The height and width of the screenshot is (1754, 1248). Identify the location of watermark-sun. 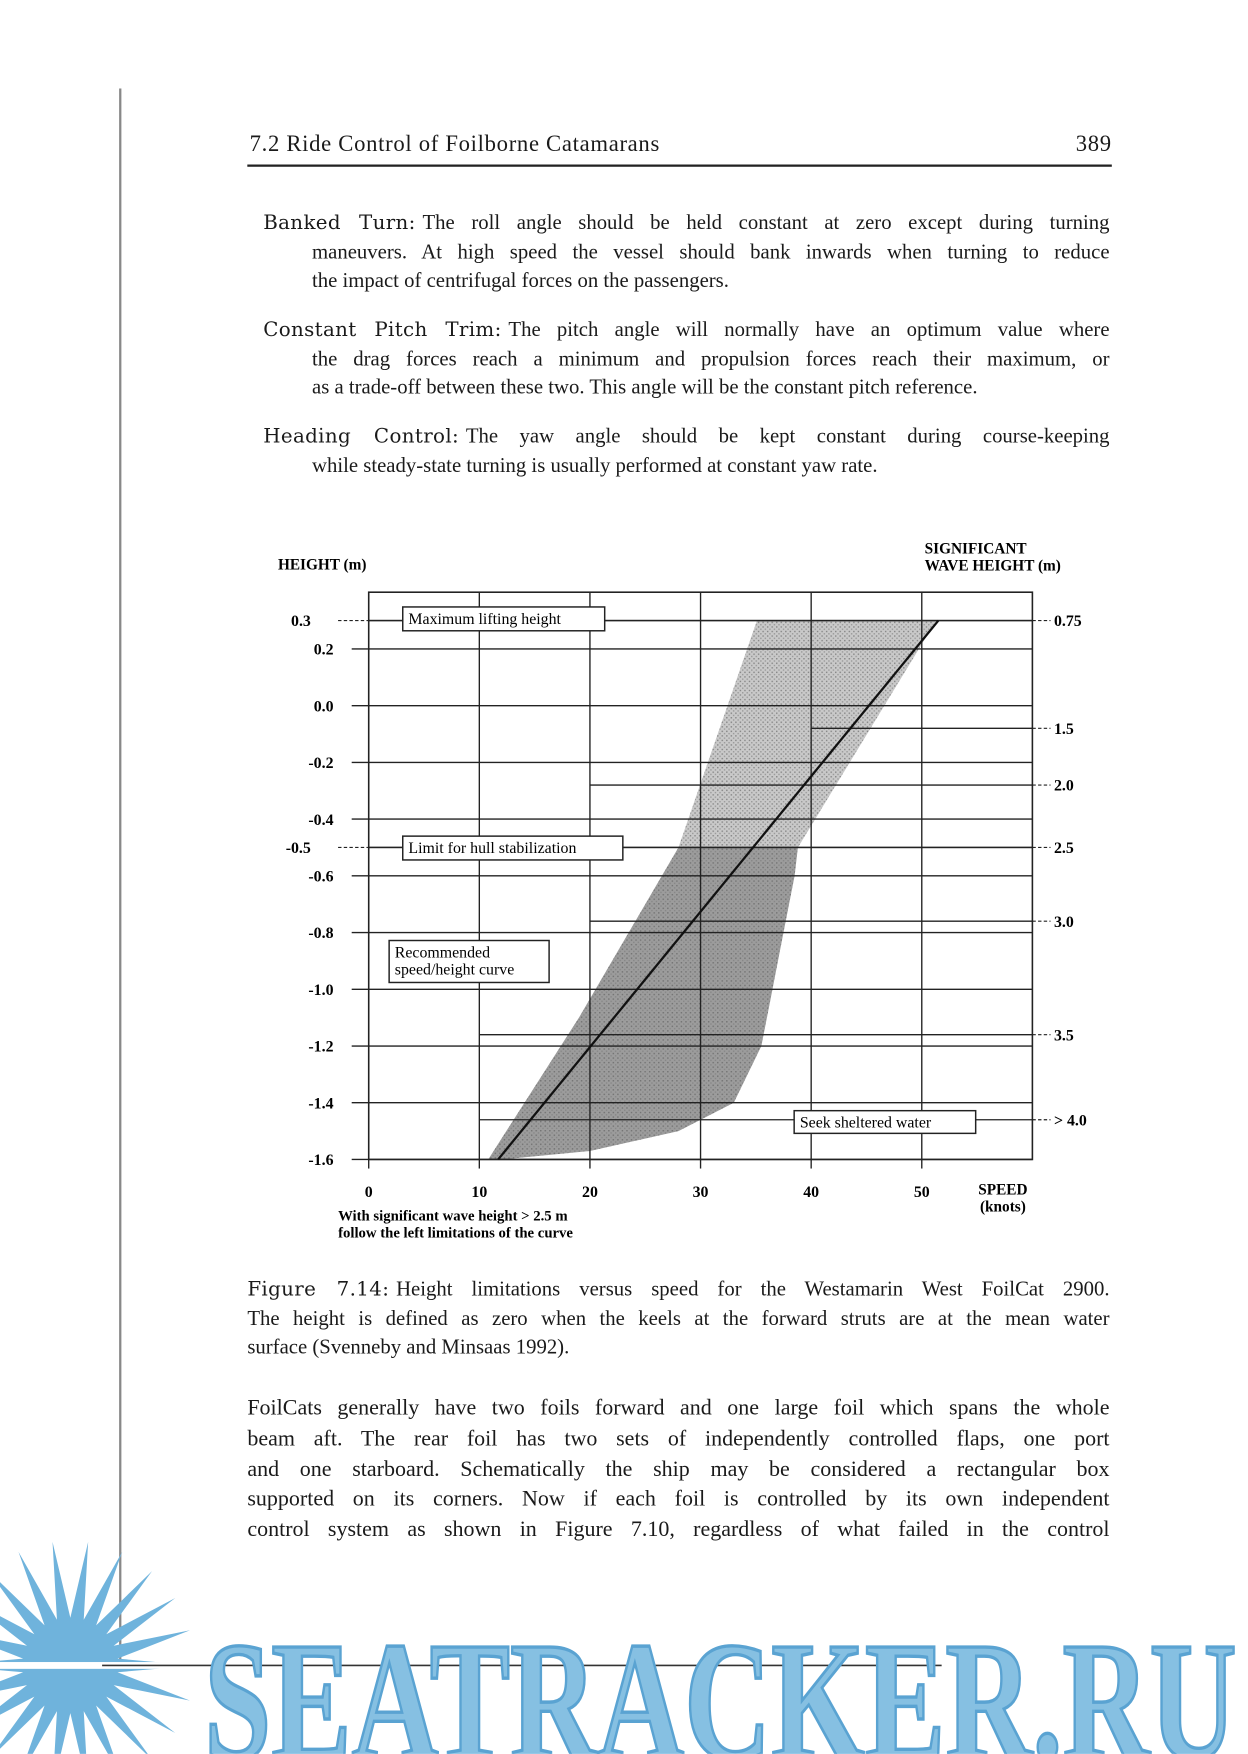
(98, 1647).